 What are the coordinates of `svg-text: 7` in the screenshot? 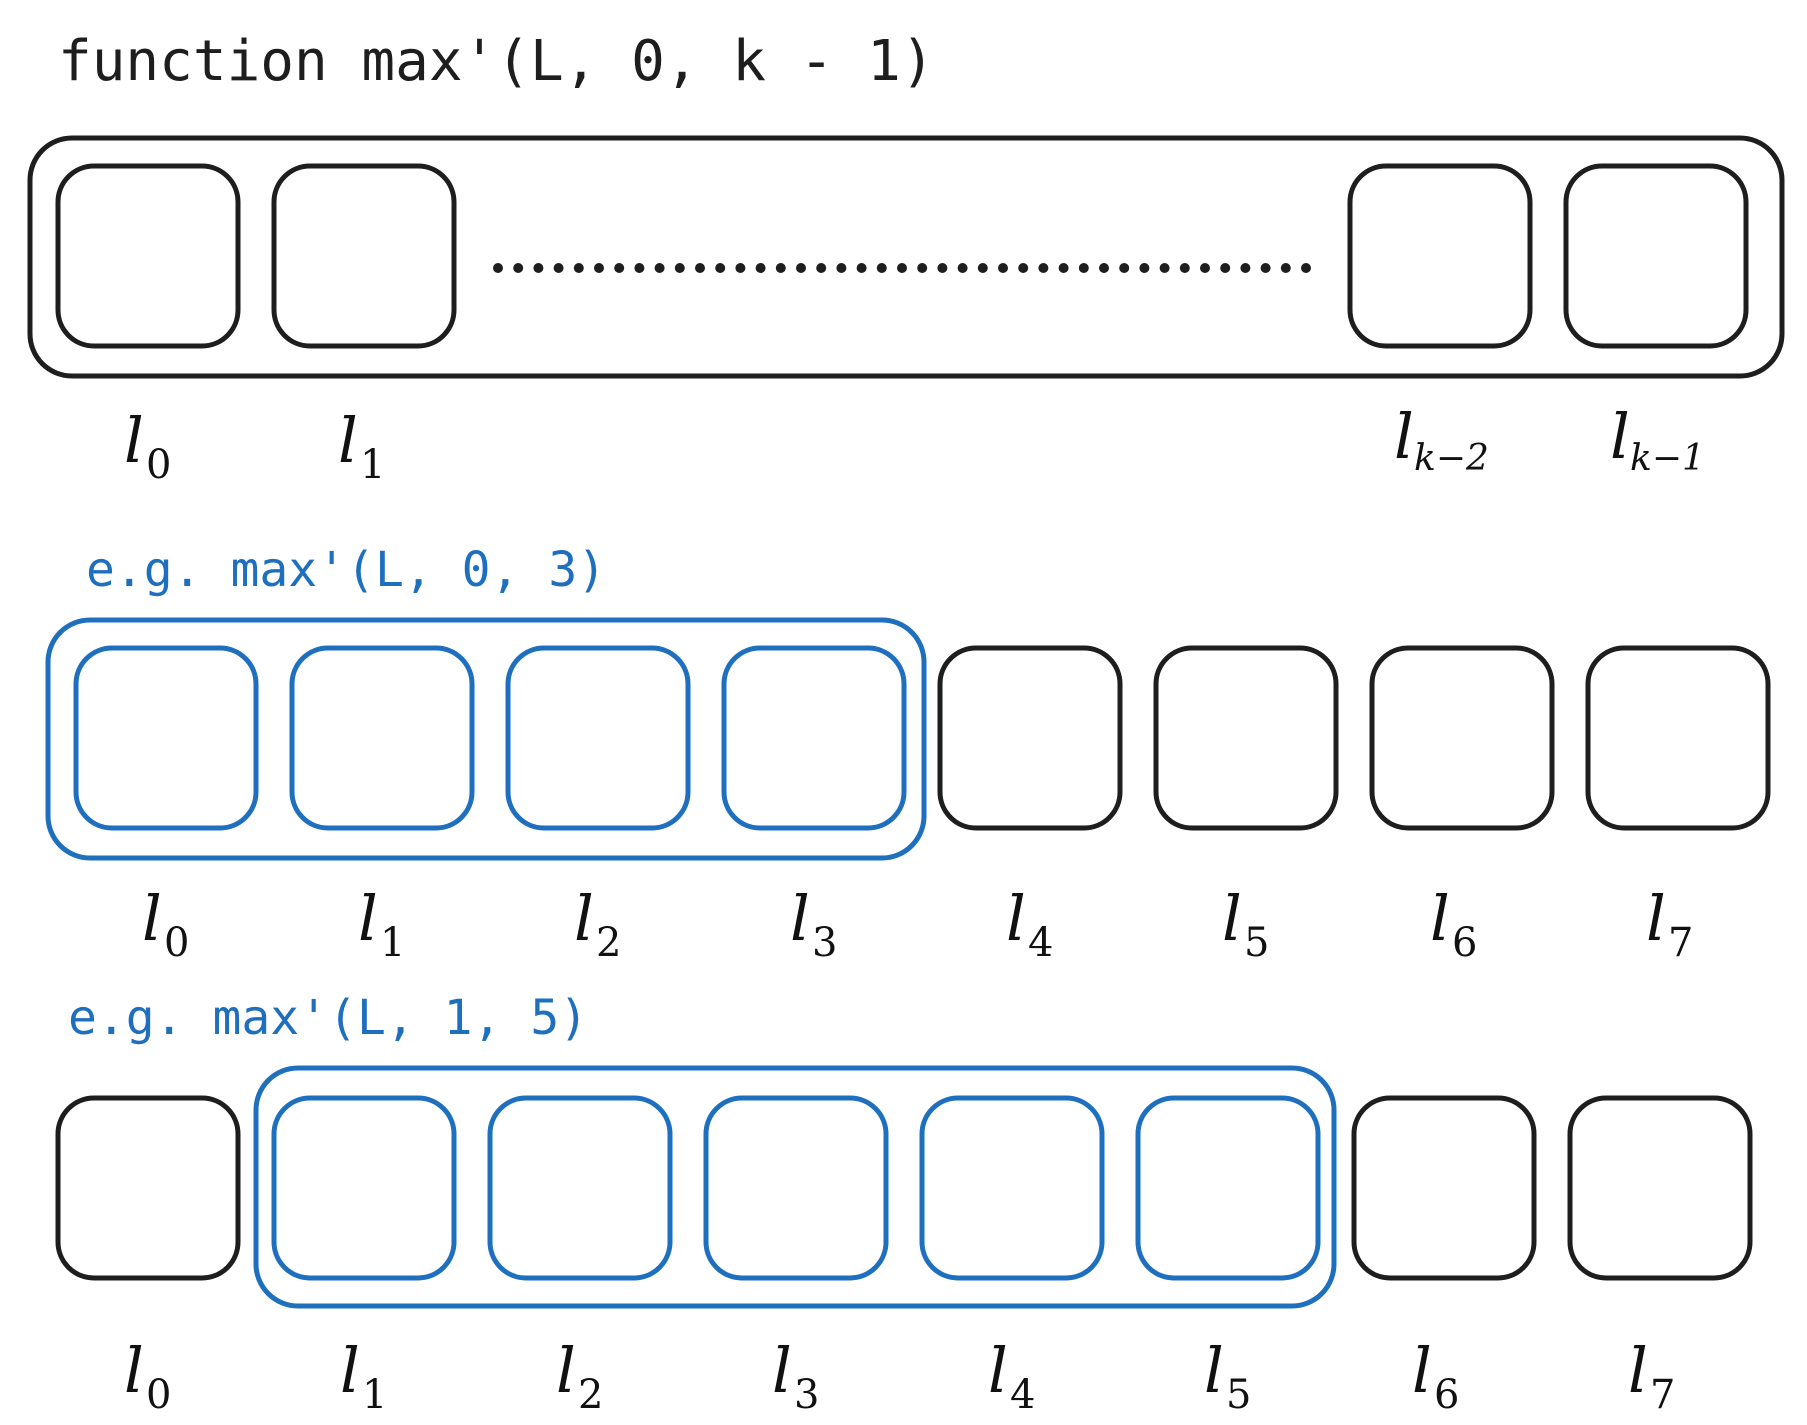 It's located at (1662, 1395).